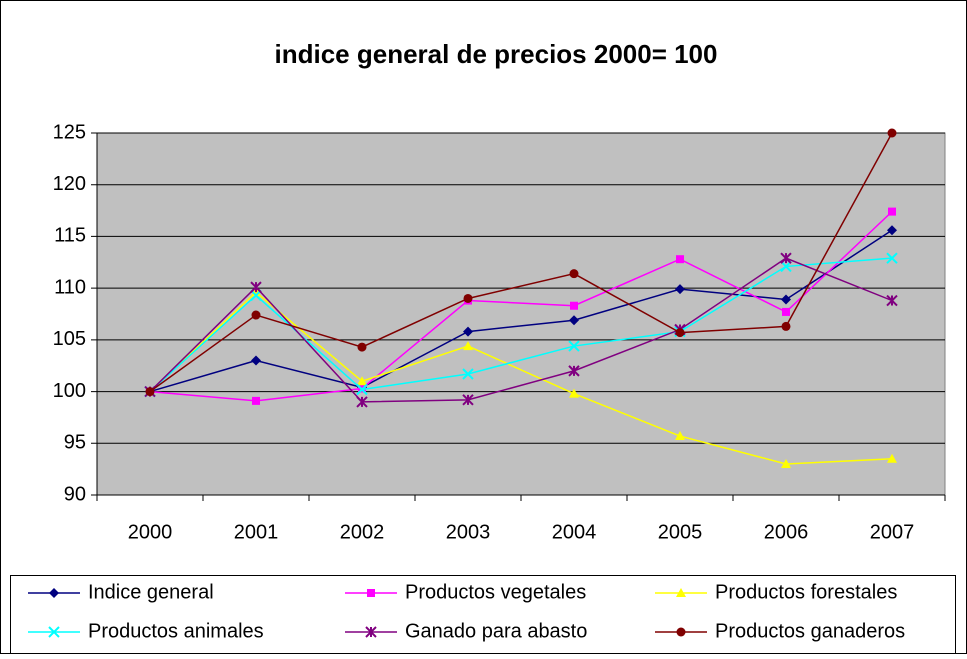 The width and height of the screenshot is (967, 659). What do you see at coordinates (806, 592) in the screenshot?
I see `legend-label: Productos forestales` at bounding box center [806, 592].